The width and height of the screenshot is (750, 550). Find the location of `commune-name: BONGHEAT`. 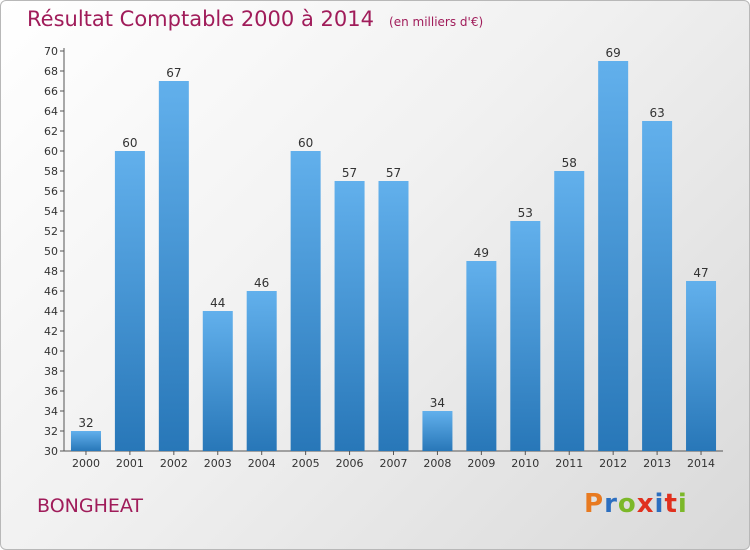

commune-name: BONGHEAT is located at coordinates (90, 506).